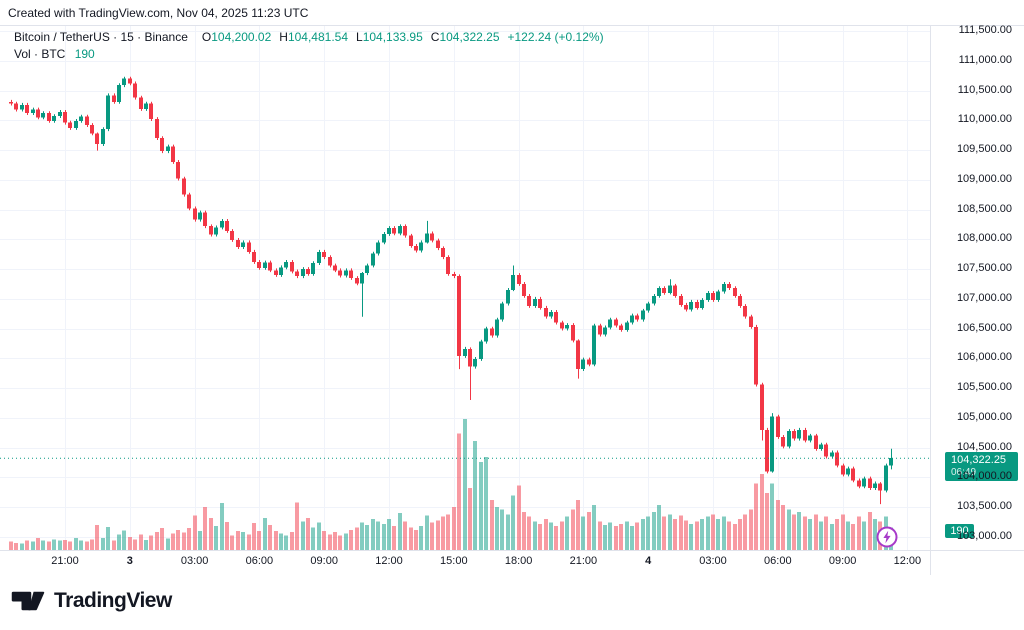 The width and height of the screenshot is (1024, 630). I want to click on tradingview-logo-icon, so click(28, 601).